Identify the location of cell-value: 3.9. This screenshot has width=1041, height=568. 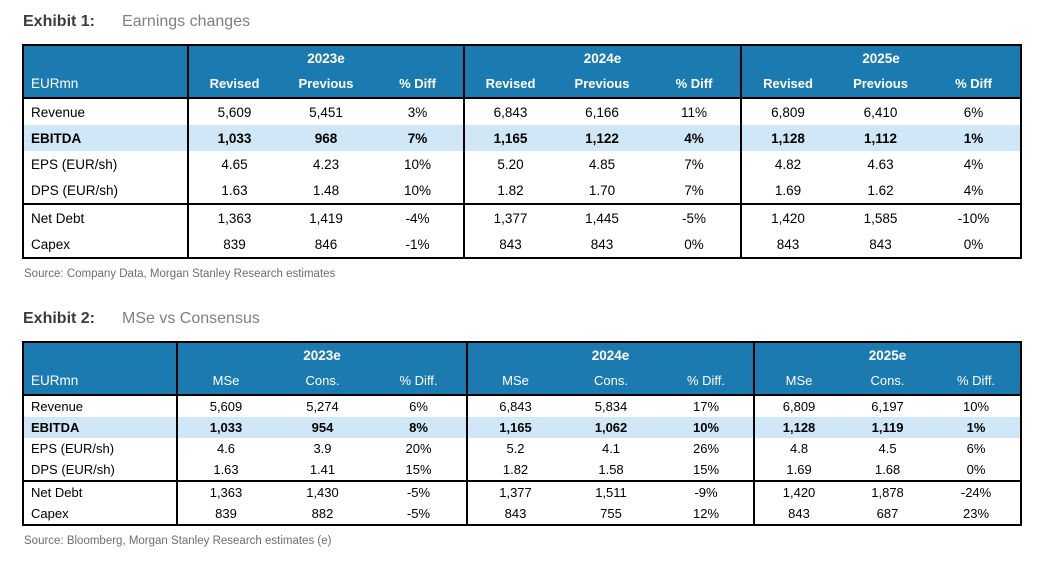
(322, 448).